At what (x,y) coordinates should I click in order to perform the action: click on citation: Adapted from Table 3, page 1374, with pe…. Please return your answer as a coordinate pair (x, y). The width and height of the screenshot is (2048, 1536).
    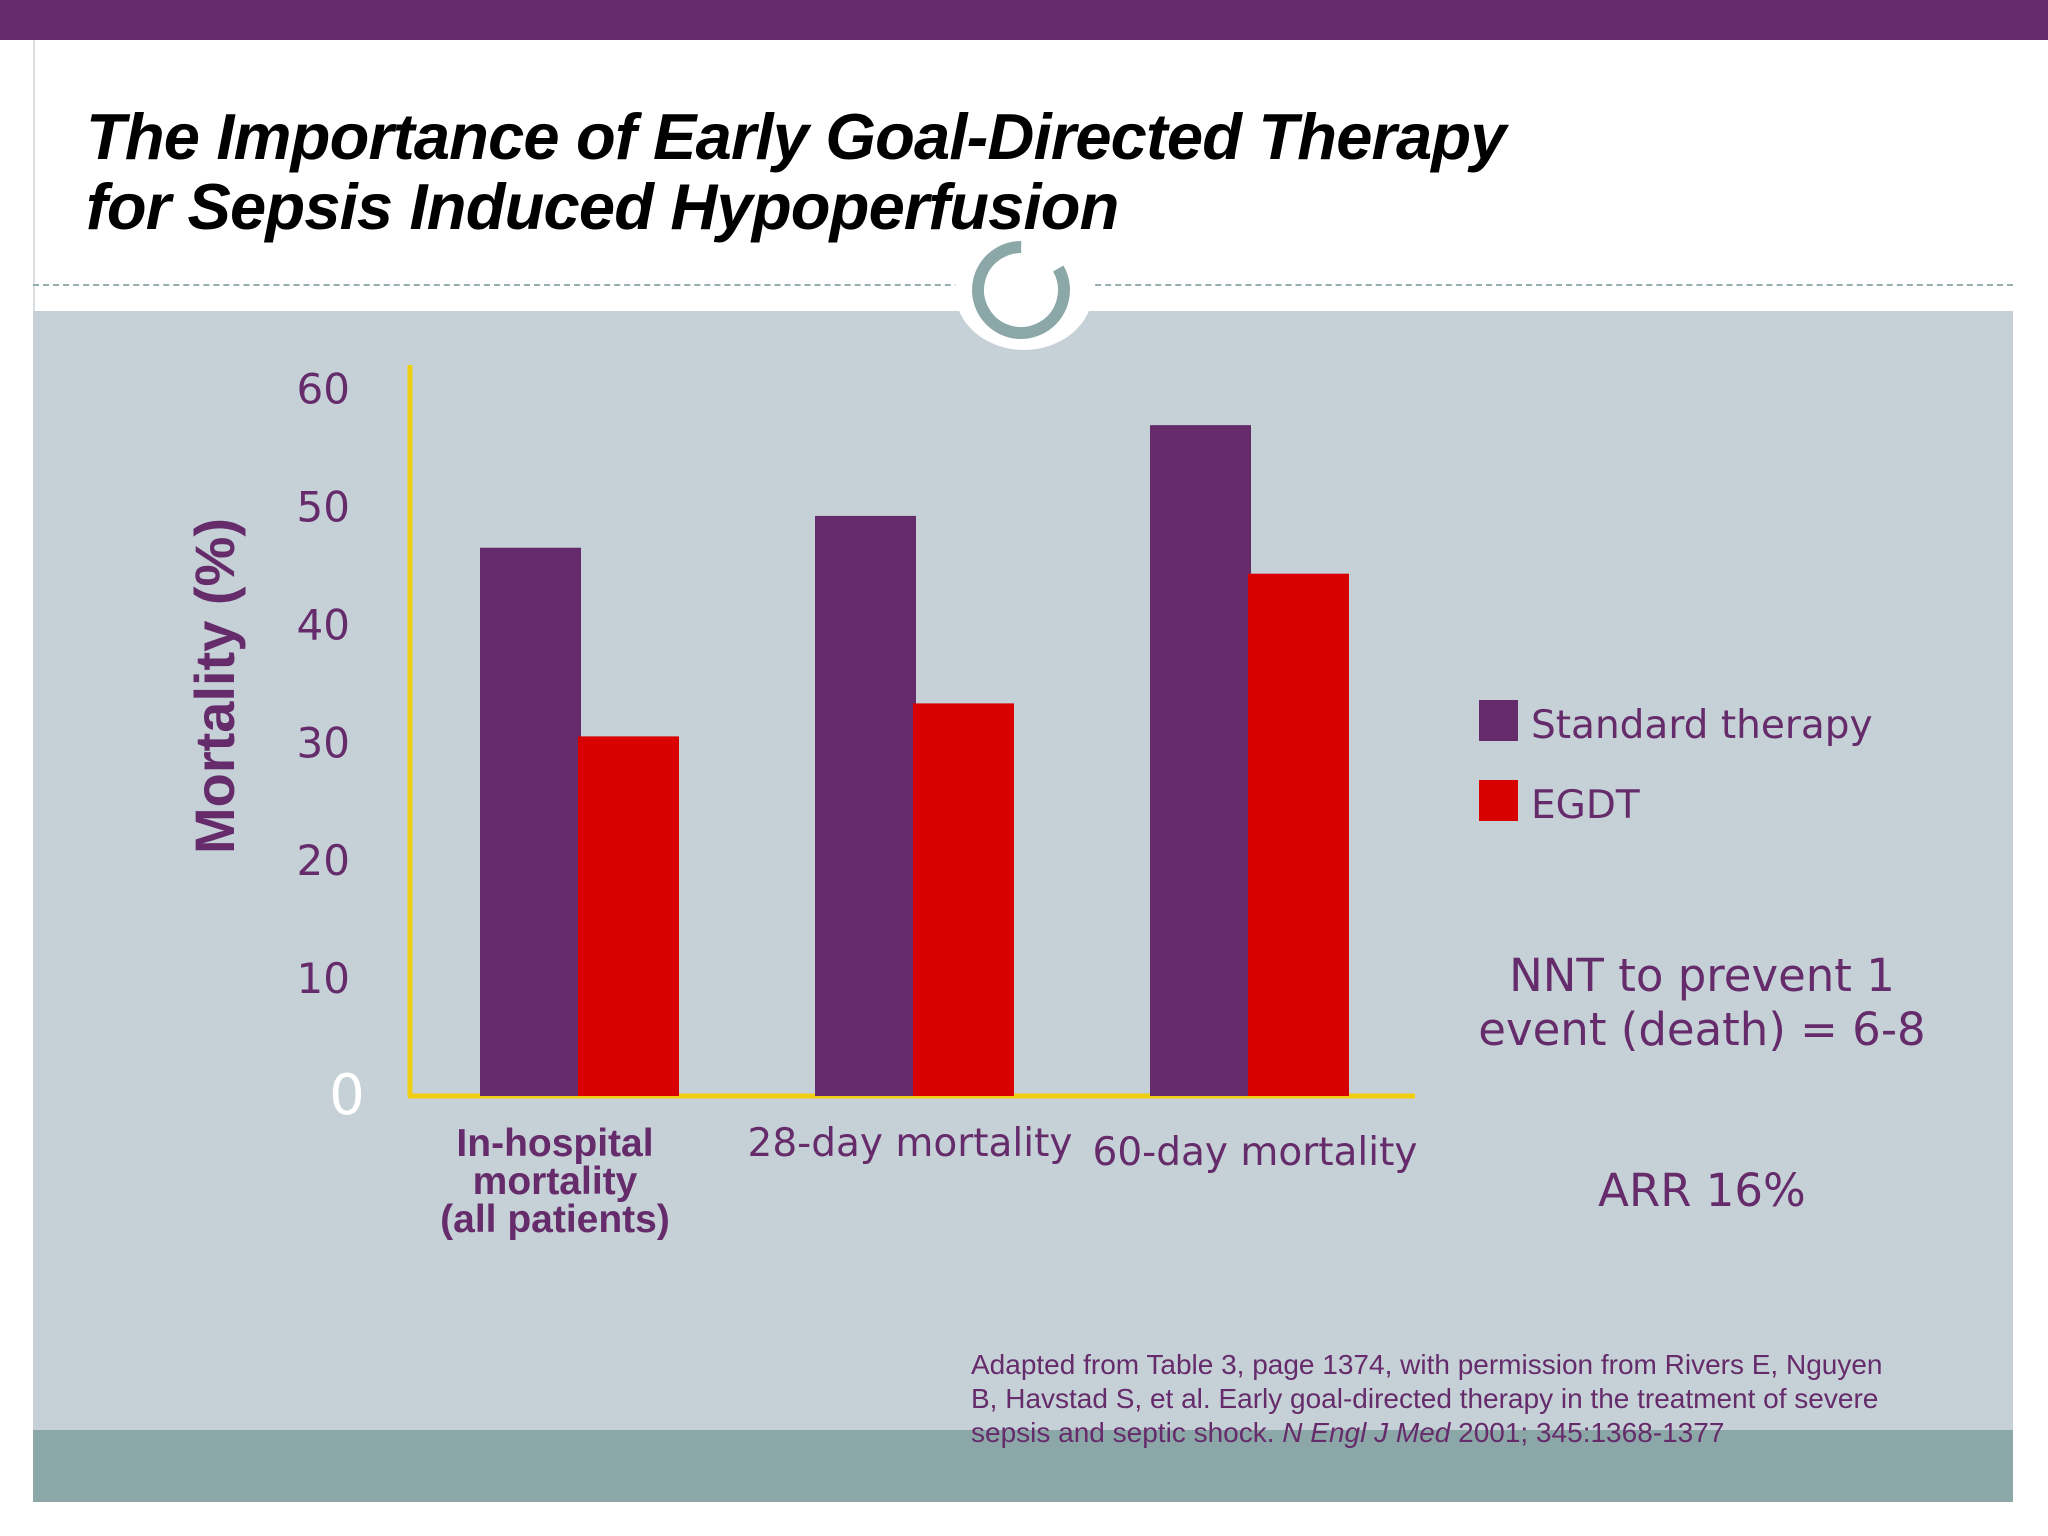
    Looking at the image, I should click on (1451, 1399).